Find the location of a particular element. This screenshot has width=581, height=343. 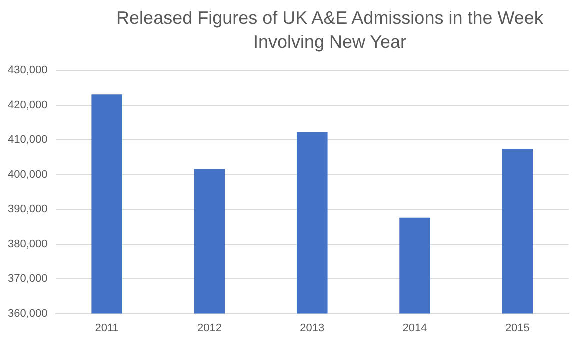

y-tick-label: 380,000 is located at coordinates (28, 244).